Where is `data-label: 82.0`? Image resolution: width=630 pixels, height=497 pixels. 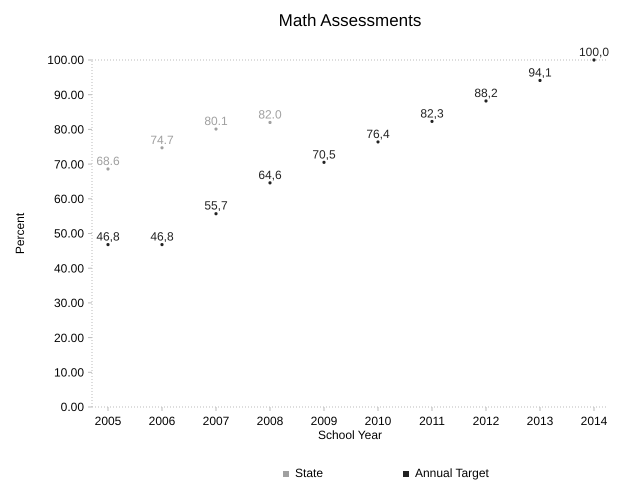 data-label: 82.0 is located at coordinates (270, 114).